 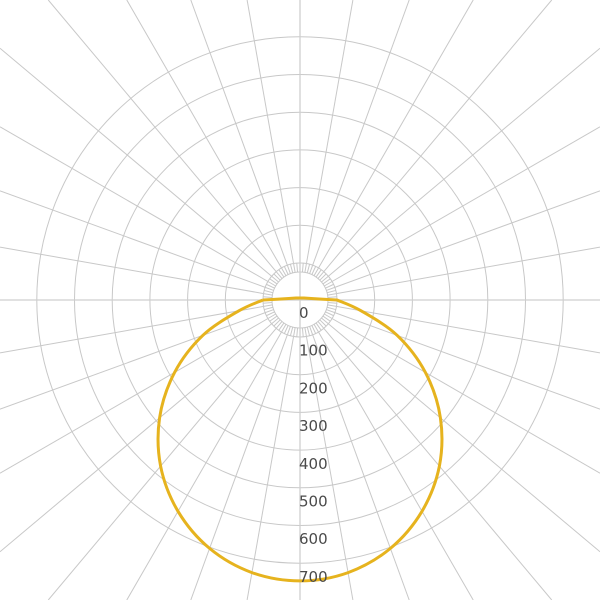 I want to click on spoke-60deg, so click(x=465, y=396).